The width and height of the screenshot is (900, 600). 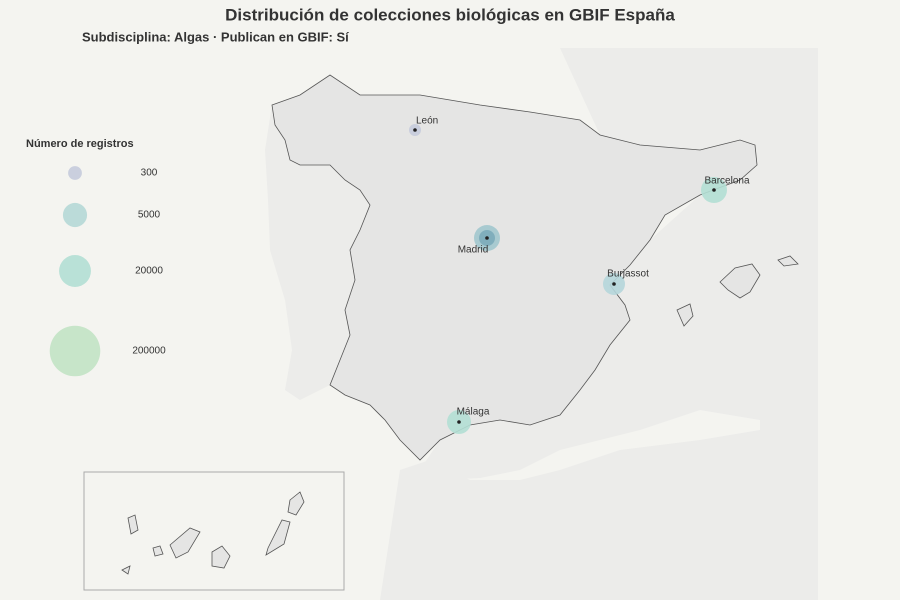 I want to click on canary-islands, so click(x=213, y=533).